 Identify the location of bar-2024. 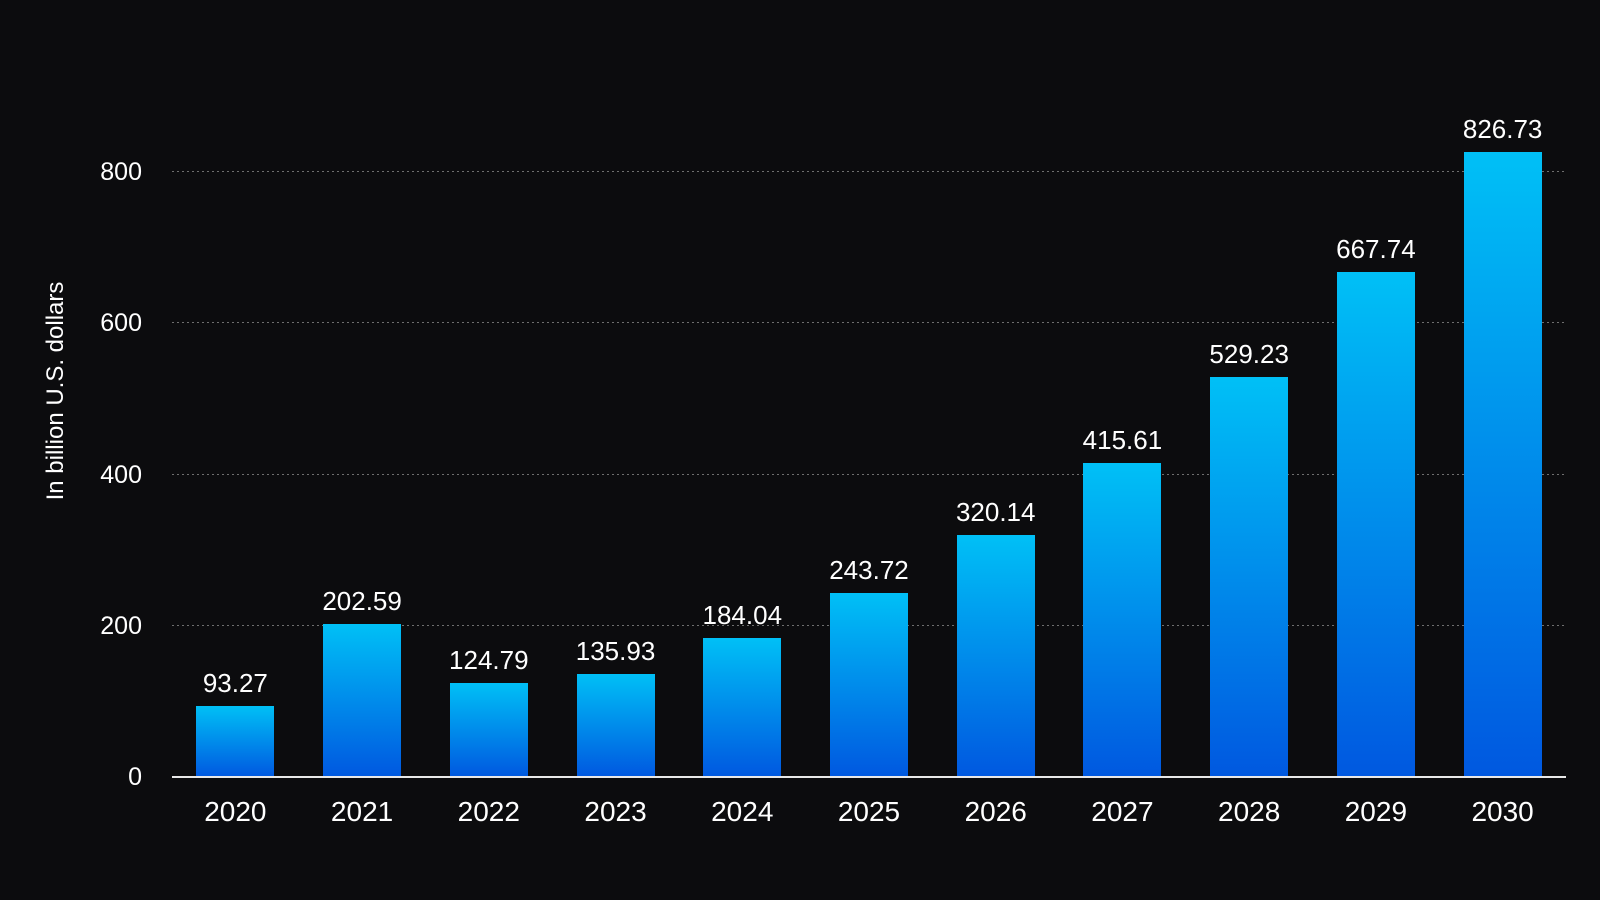
(742, 707).